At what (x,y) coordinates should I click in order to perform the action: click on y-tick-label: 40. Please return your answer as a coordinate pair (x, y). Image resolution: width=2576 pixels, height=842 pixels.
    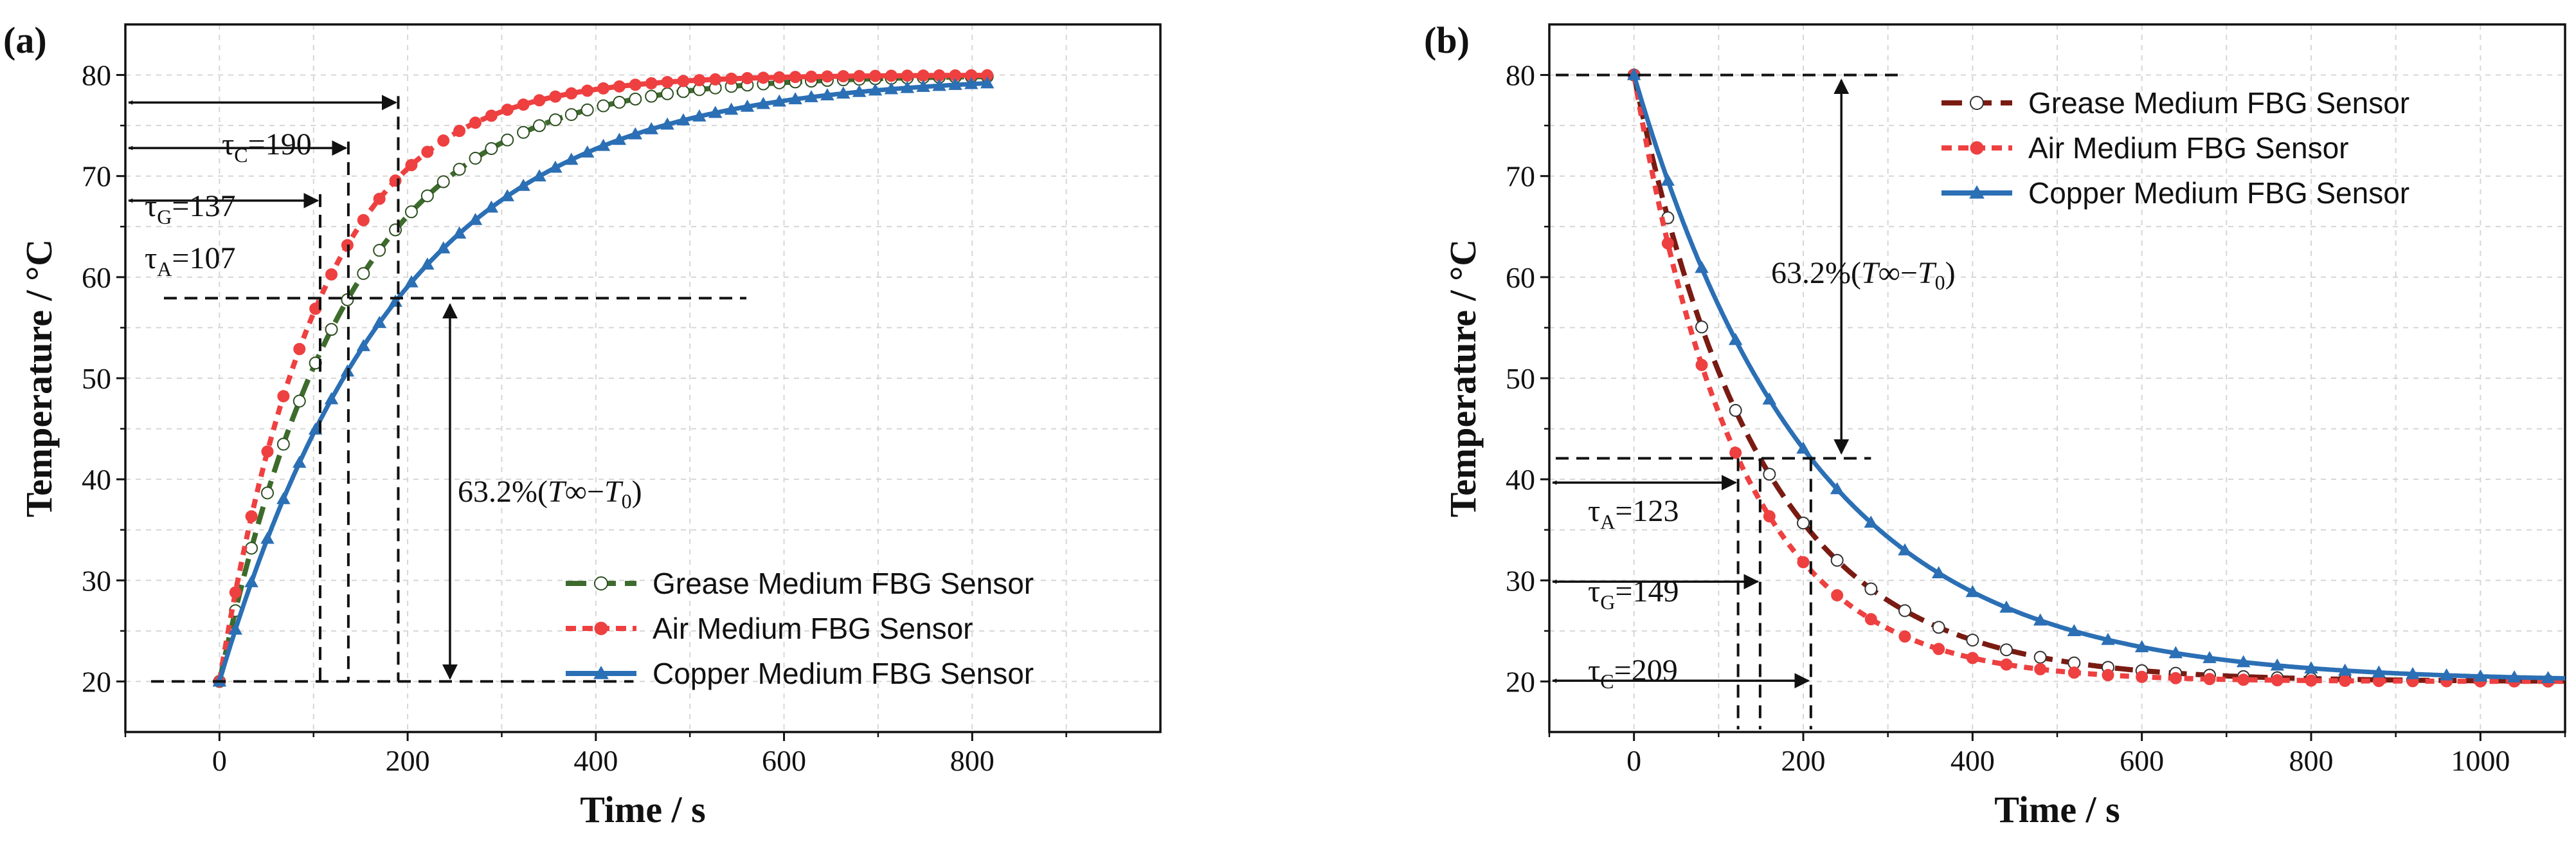
    Looking at the image, I should click on (96, 479).